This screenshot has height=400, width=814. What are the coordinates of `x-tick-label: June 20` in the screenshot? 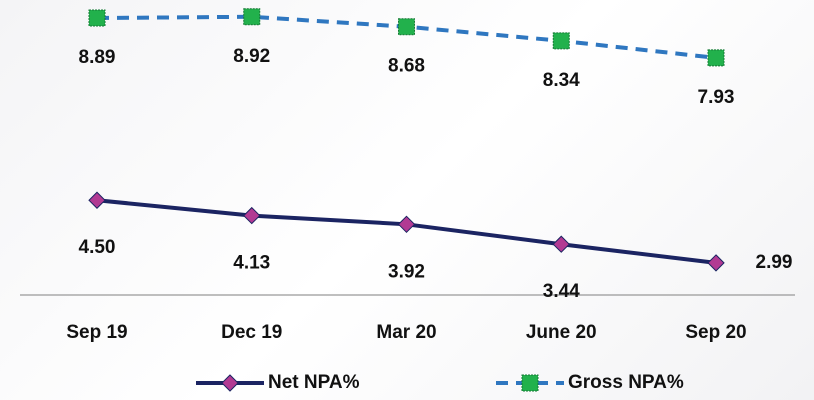 It's located at (561, 332).